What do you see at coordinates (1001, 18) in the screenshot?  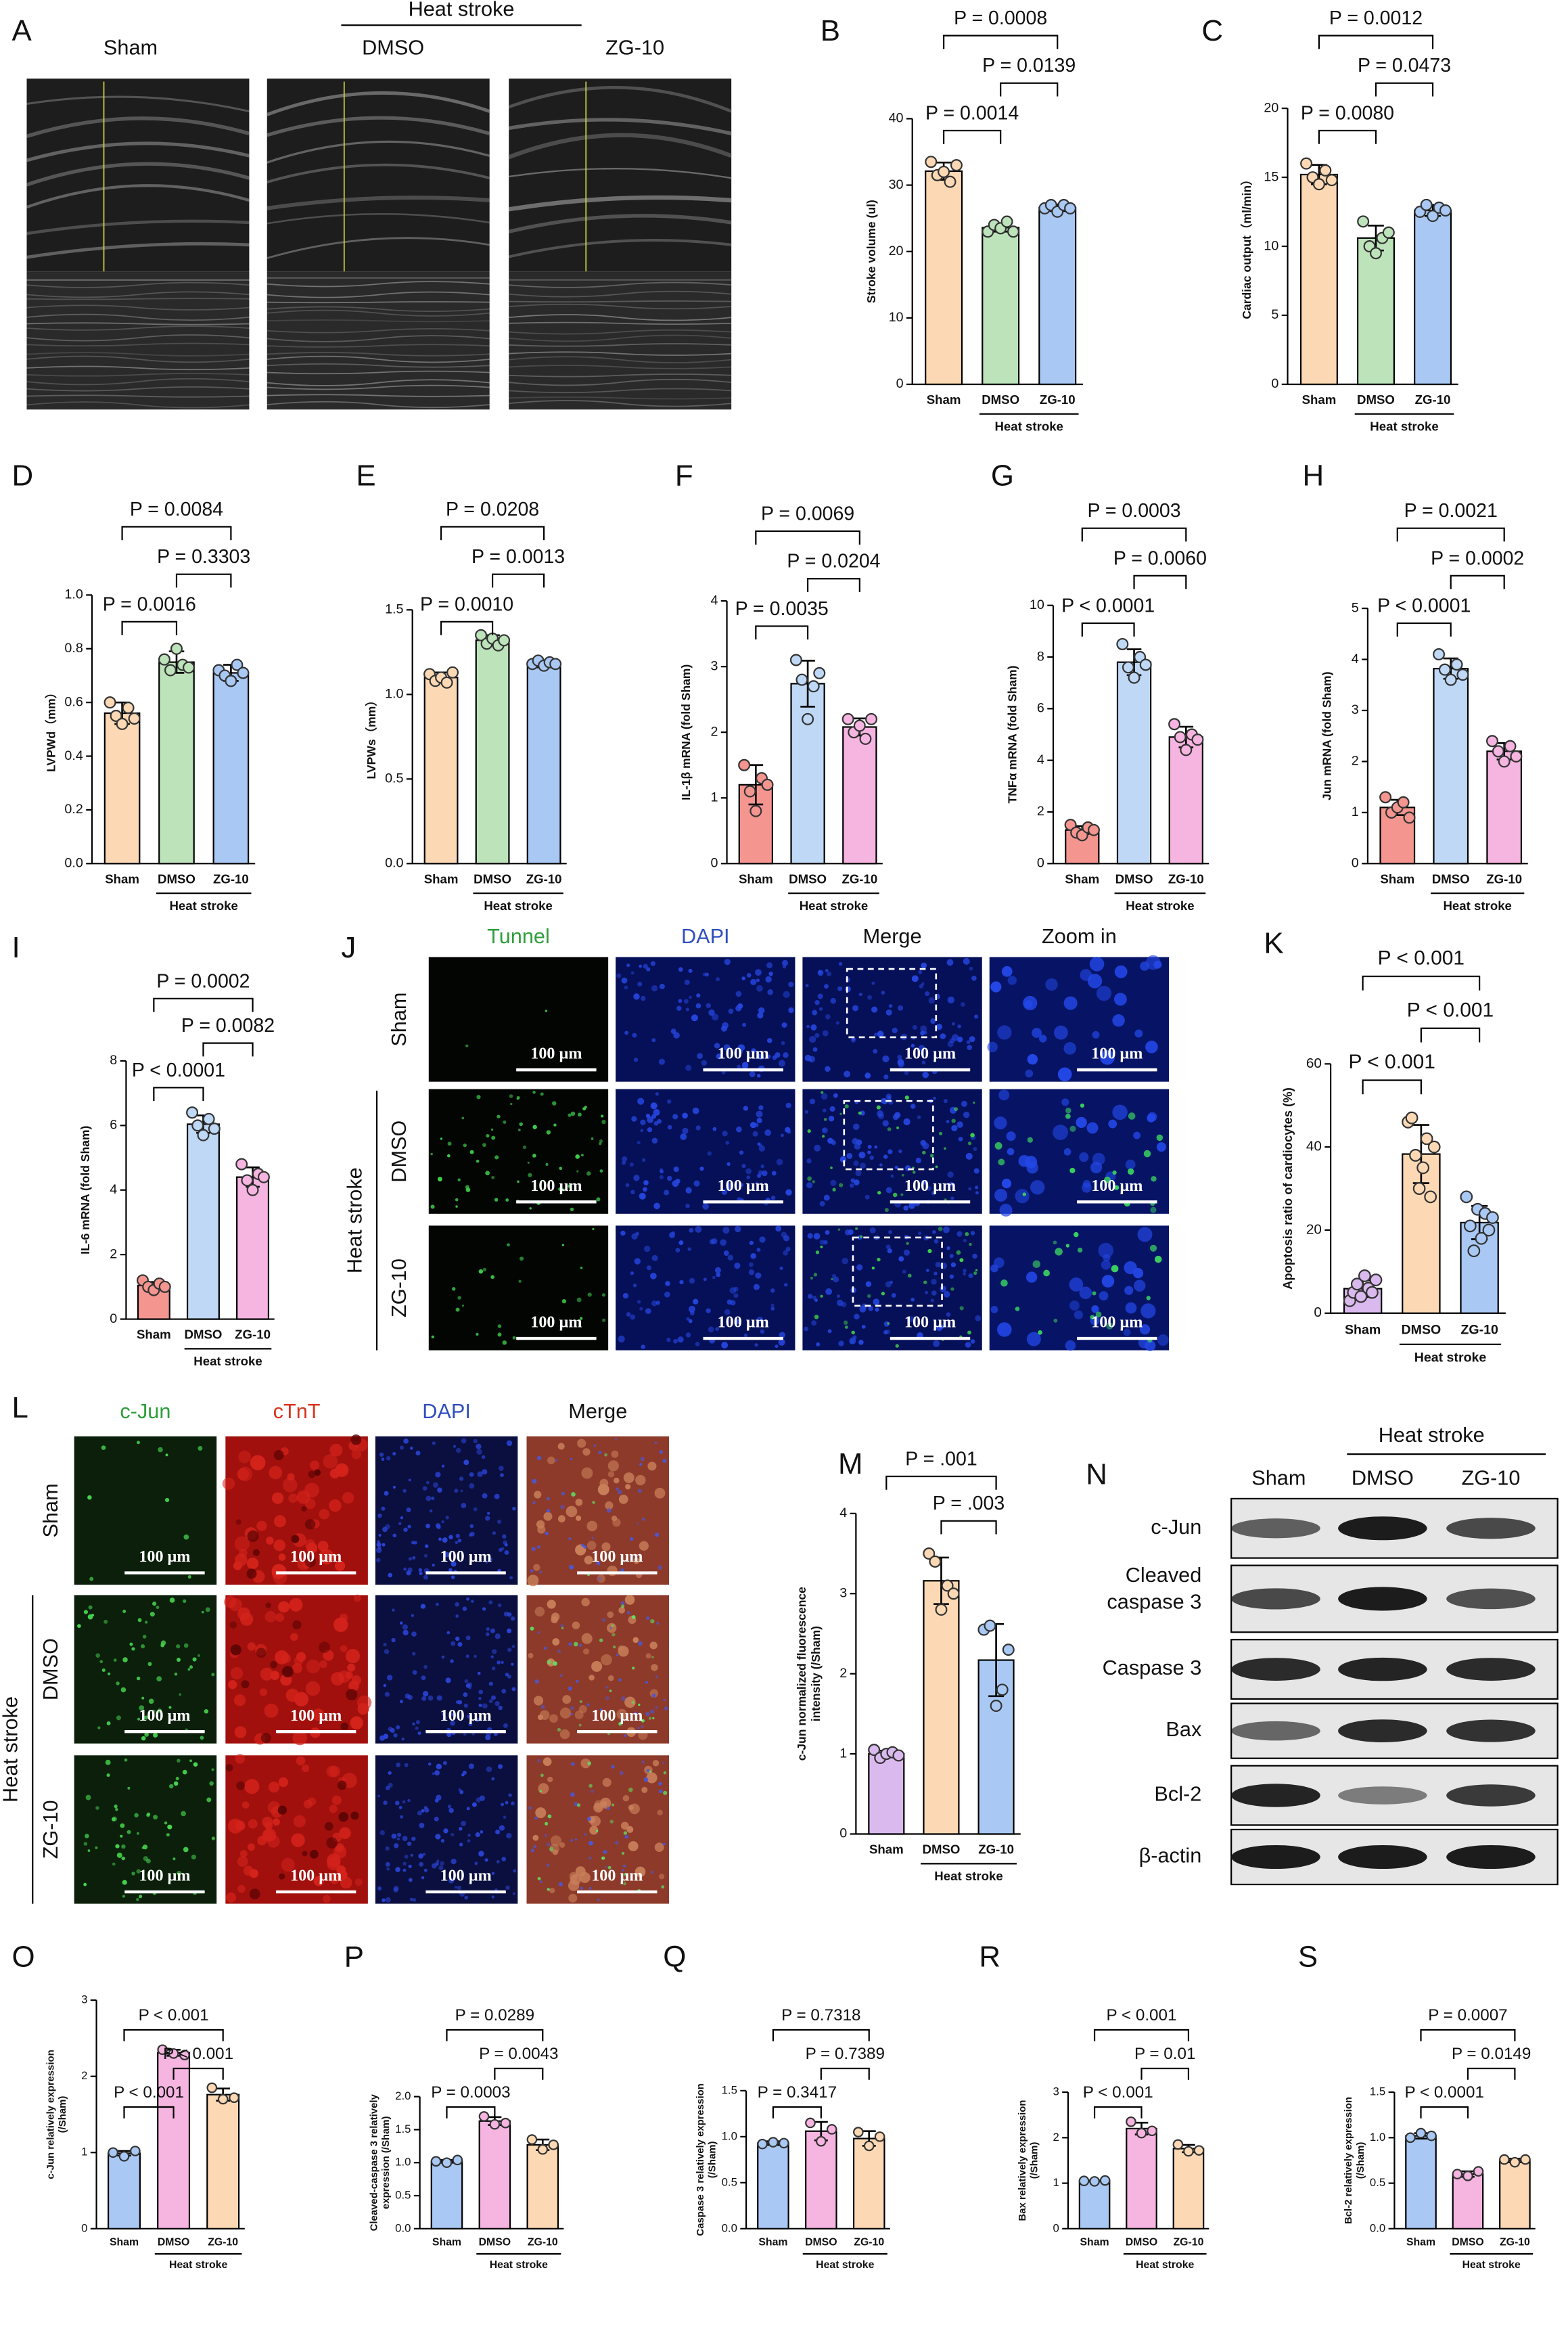 I see `p-value-label: P = 0.0008` at bounding box center [1001, 18].